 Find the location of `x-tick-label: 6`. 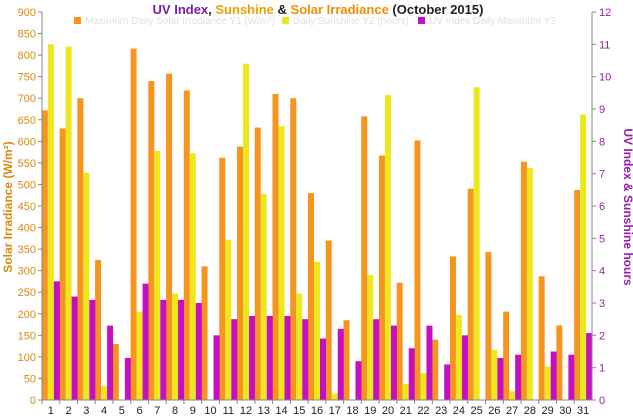

x-tick-label: 6 is located at coordinates (140, 411).